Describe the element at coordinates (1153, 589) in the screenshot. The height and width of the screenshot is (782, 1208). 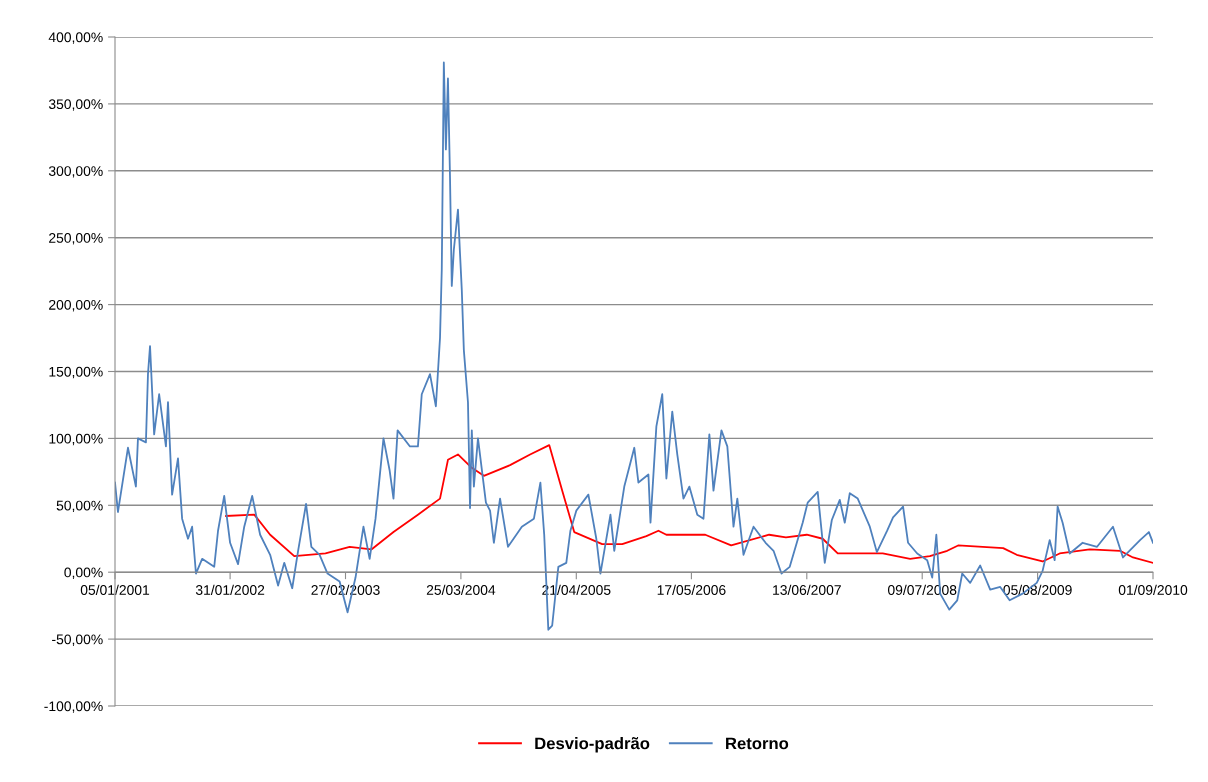
I see `x-tick-label: 01/09/2010` at that location.